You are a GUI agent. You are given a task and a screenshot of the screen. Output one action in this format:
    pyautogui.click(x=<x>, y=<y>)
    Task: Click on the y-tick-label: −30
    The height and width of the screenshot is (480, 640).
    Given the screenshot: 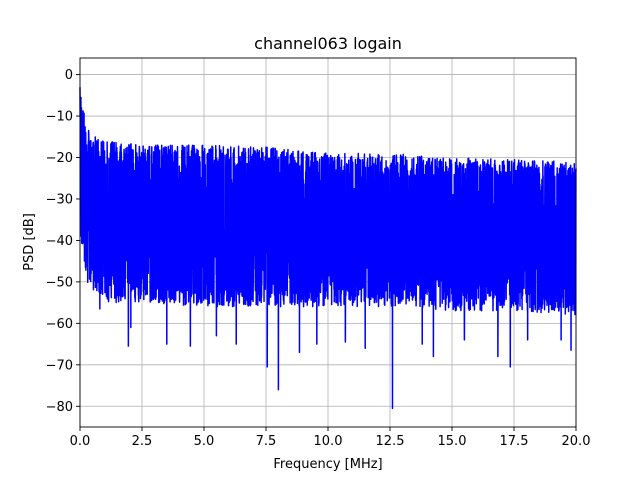 What is the action you would take?
    pyautogui.click(x=59, y=199)
    